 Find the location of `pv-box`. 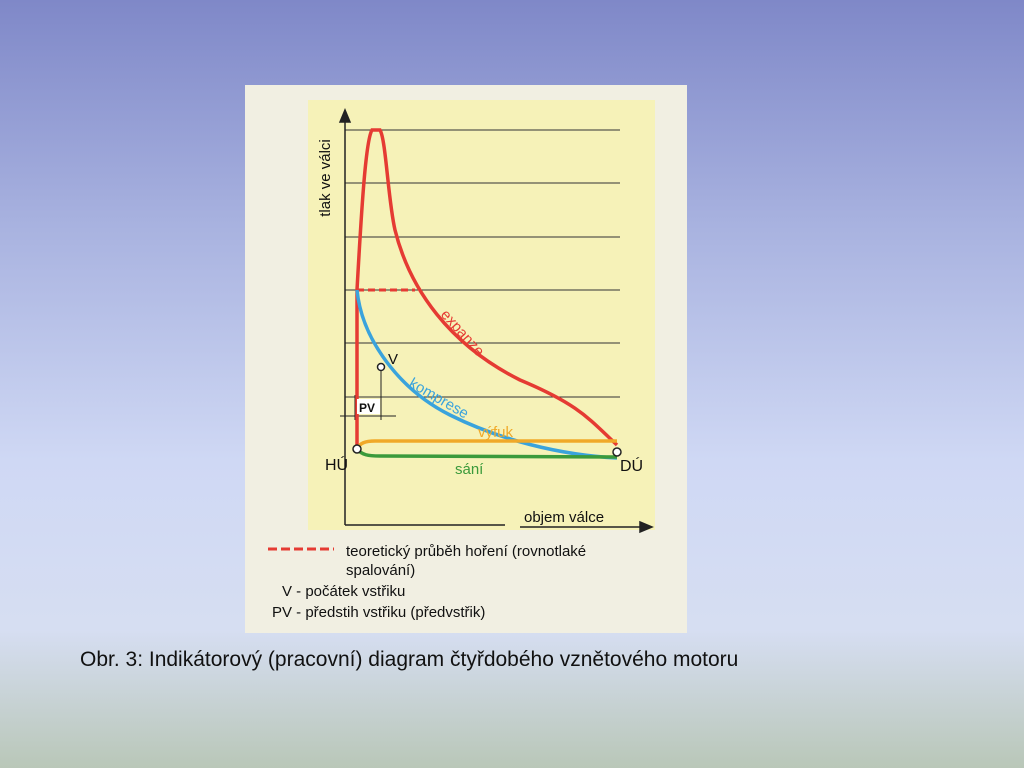

pv-box is located at coordinates (368, 406).